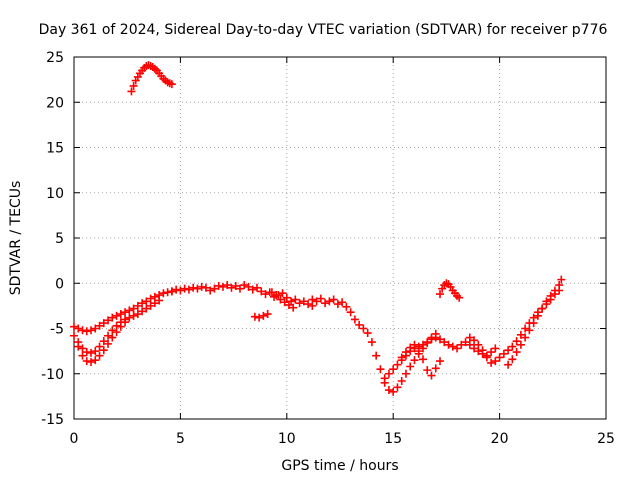  I want to click on x-tick-label: 25, so click(606, 439).